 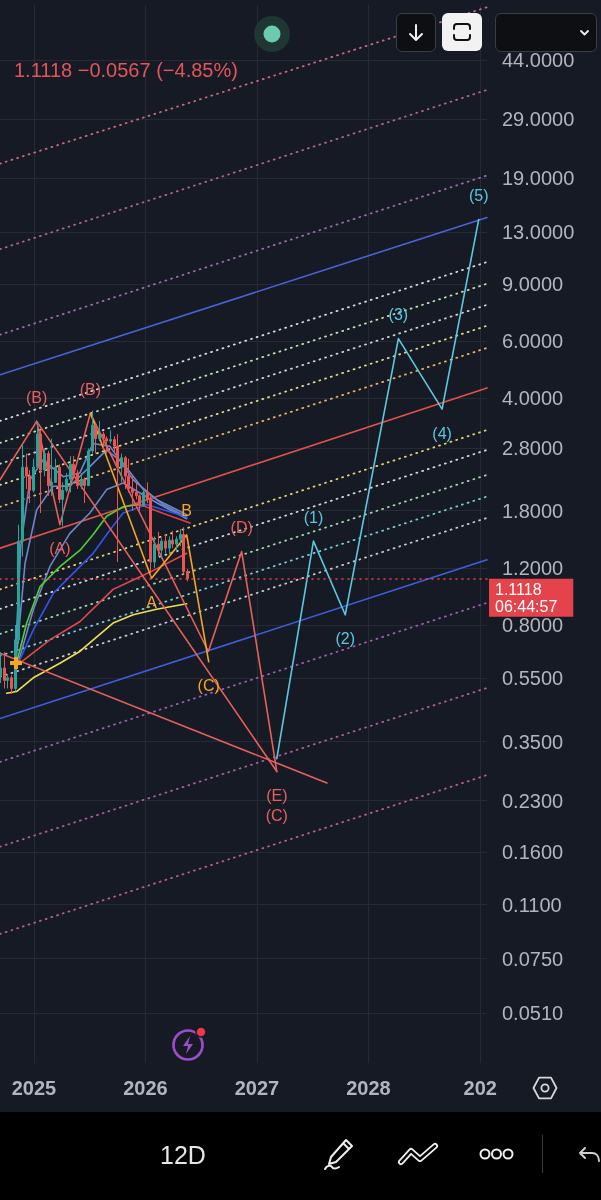 I want to click on y-tick-label: 0.0510, so click(x=533, y=1013).